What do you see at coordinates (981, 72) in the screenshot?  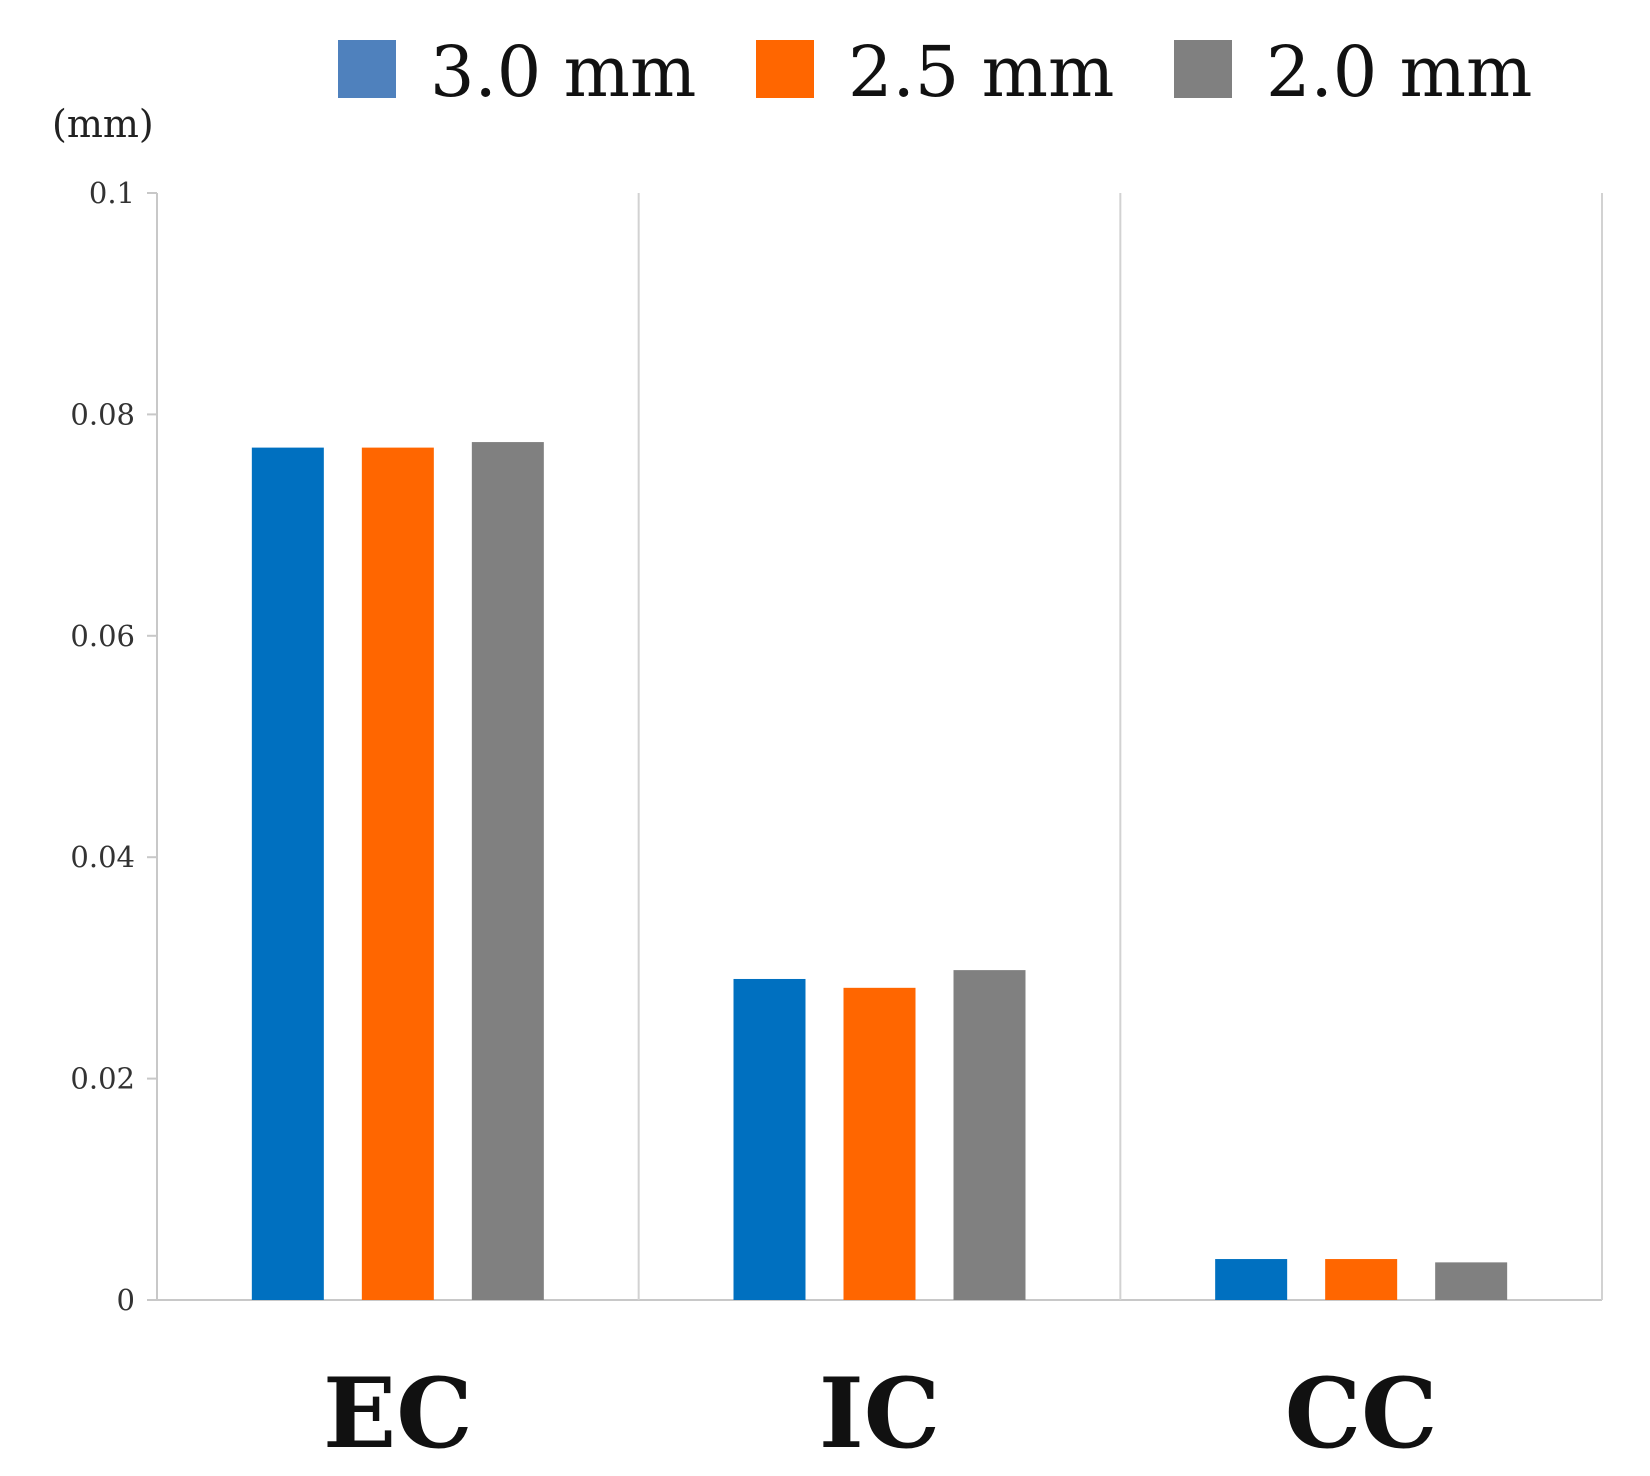 I see `legend-label: 2.5 mm` at bounding box center [981, 72].